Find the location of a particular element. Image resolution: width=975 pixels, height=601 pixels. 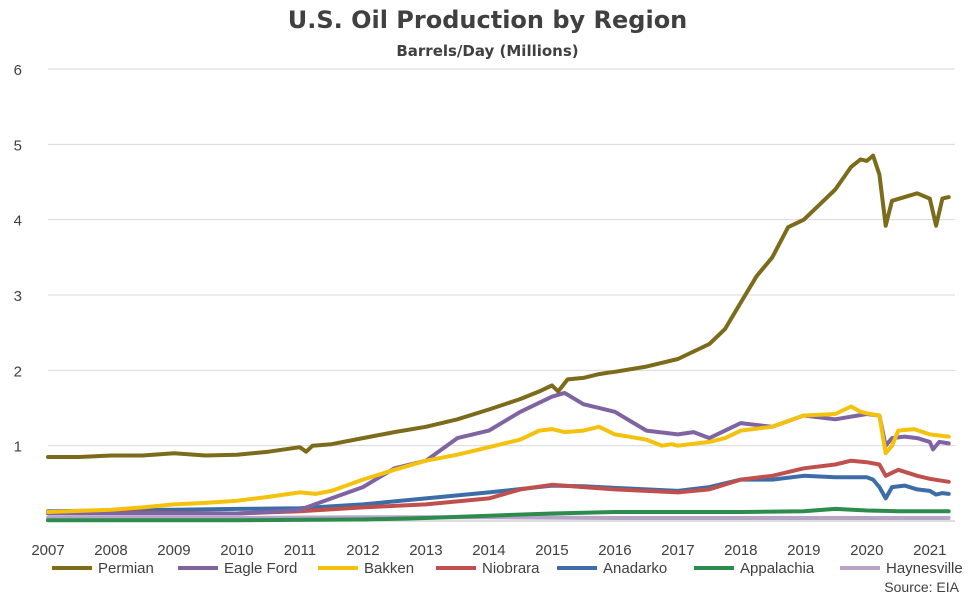

x-tick-label: 2014 is located at coordinates (488, 550).